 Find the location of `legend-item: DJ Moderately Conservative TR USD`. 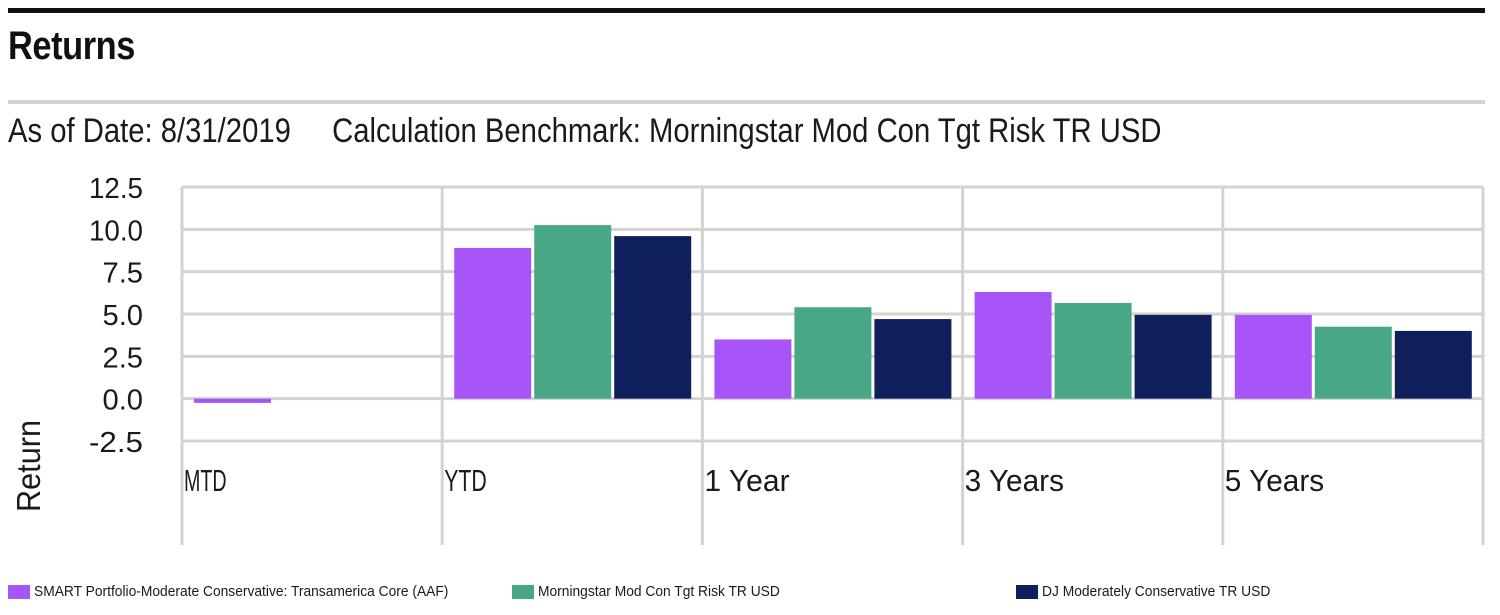

legend-item: DJ Moderately Conservative TR USD is located at coordinates (1153, 591).